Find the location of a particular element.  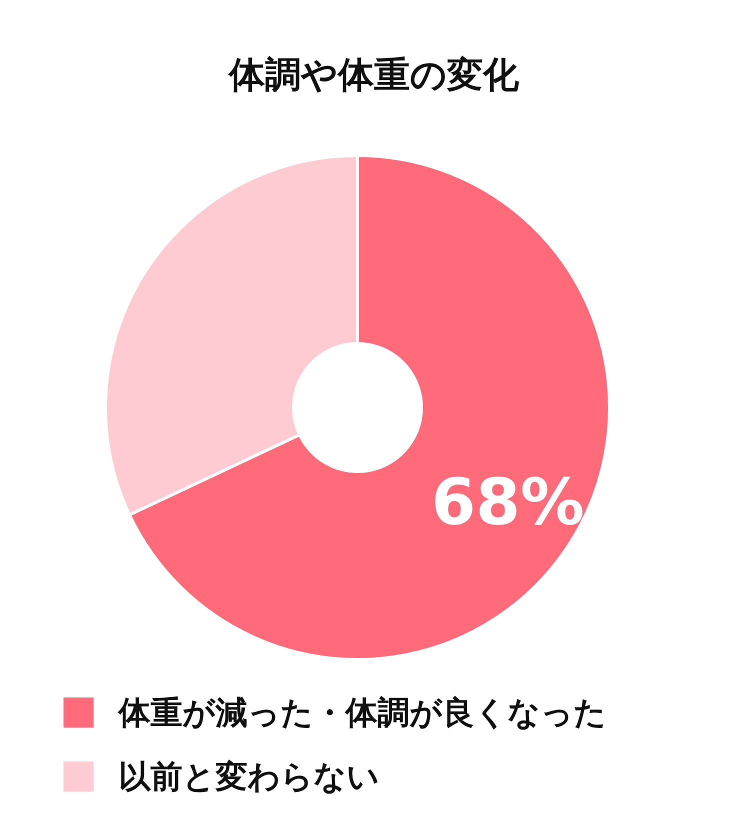

legend-label: 体重が減った・体調が良くなった is located at coordinates (362, 713).